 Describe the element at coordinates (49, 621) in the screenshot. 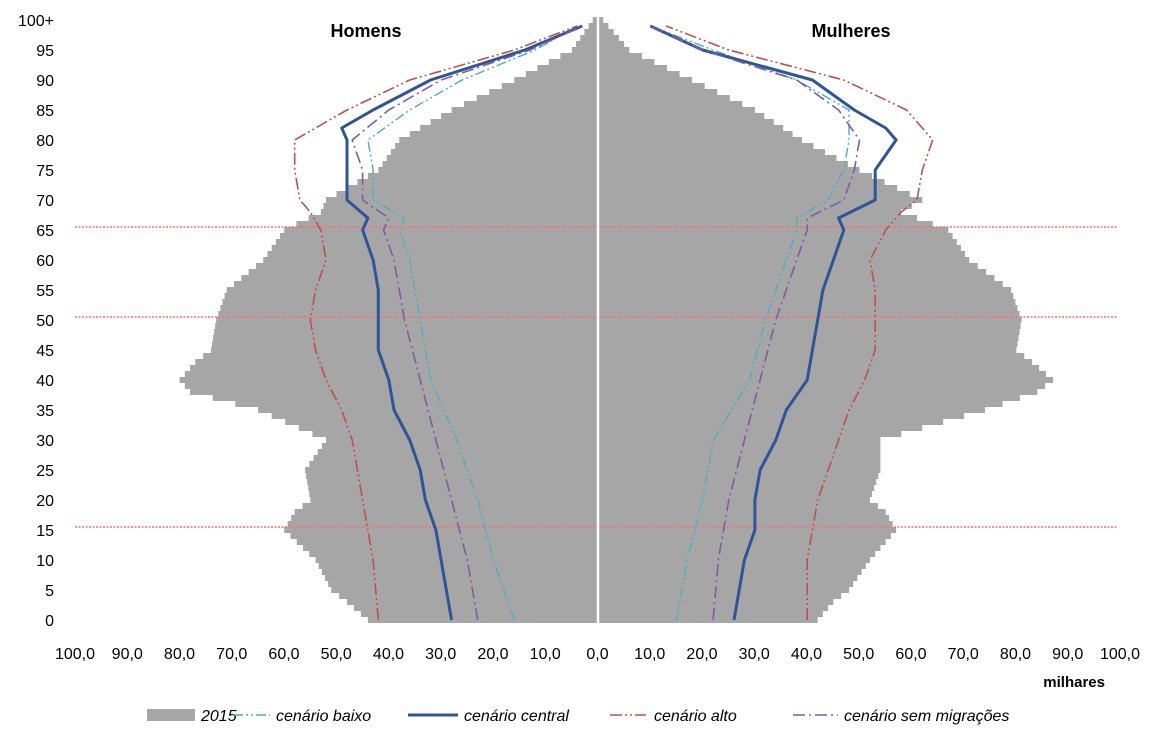

I see `y-tick-label: 0` at that location.